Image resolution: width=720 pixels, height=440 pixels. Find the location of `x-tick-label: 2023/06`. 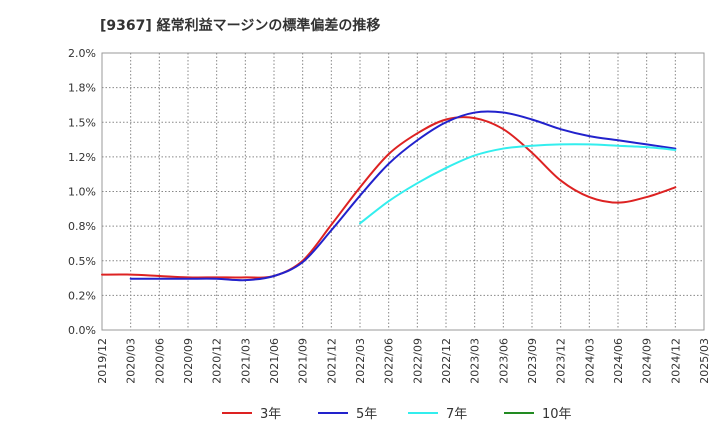

x-tick-label: 2023/06 is located at coordinates (503, 361).